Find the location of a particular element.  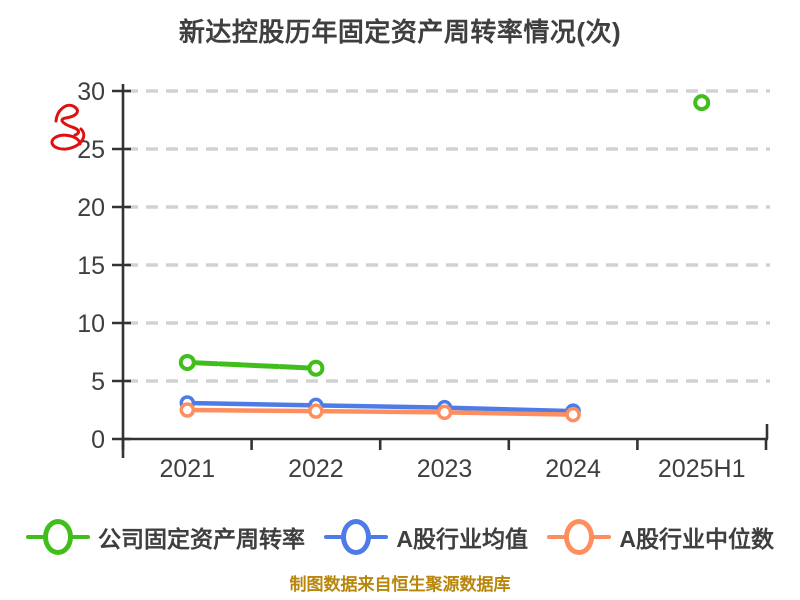

y-tick-label: 30 is located at coordinates (91, 92).